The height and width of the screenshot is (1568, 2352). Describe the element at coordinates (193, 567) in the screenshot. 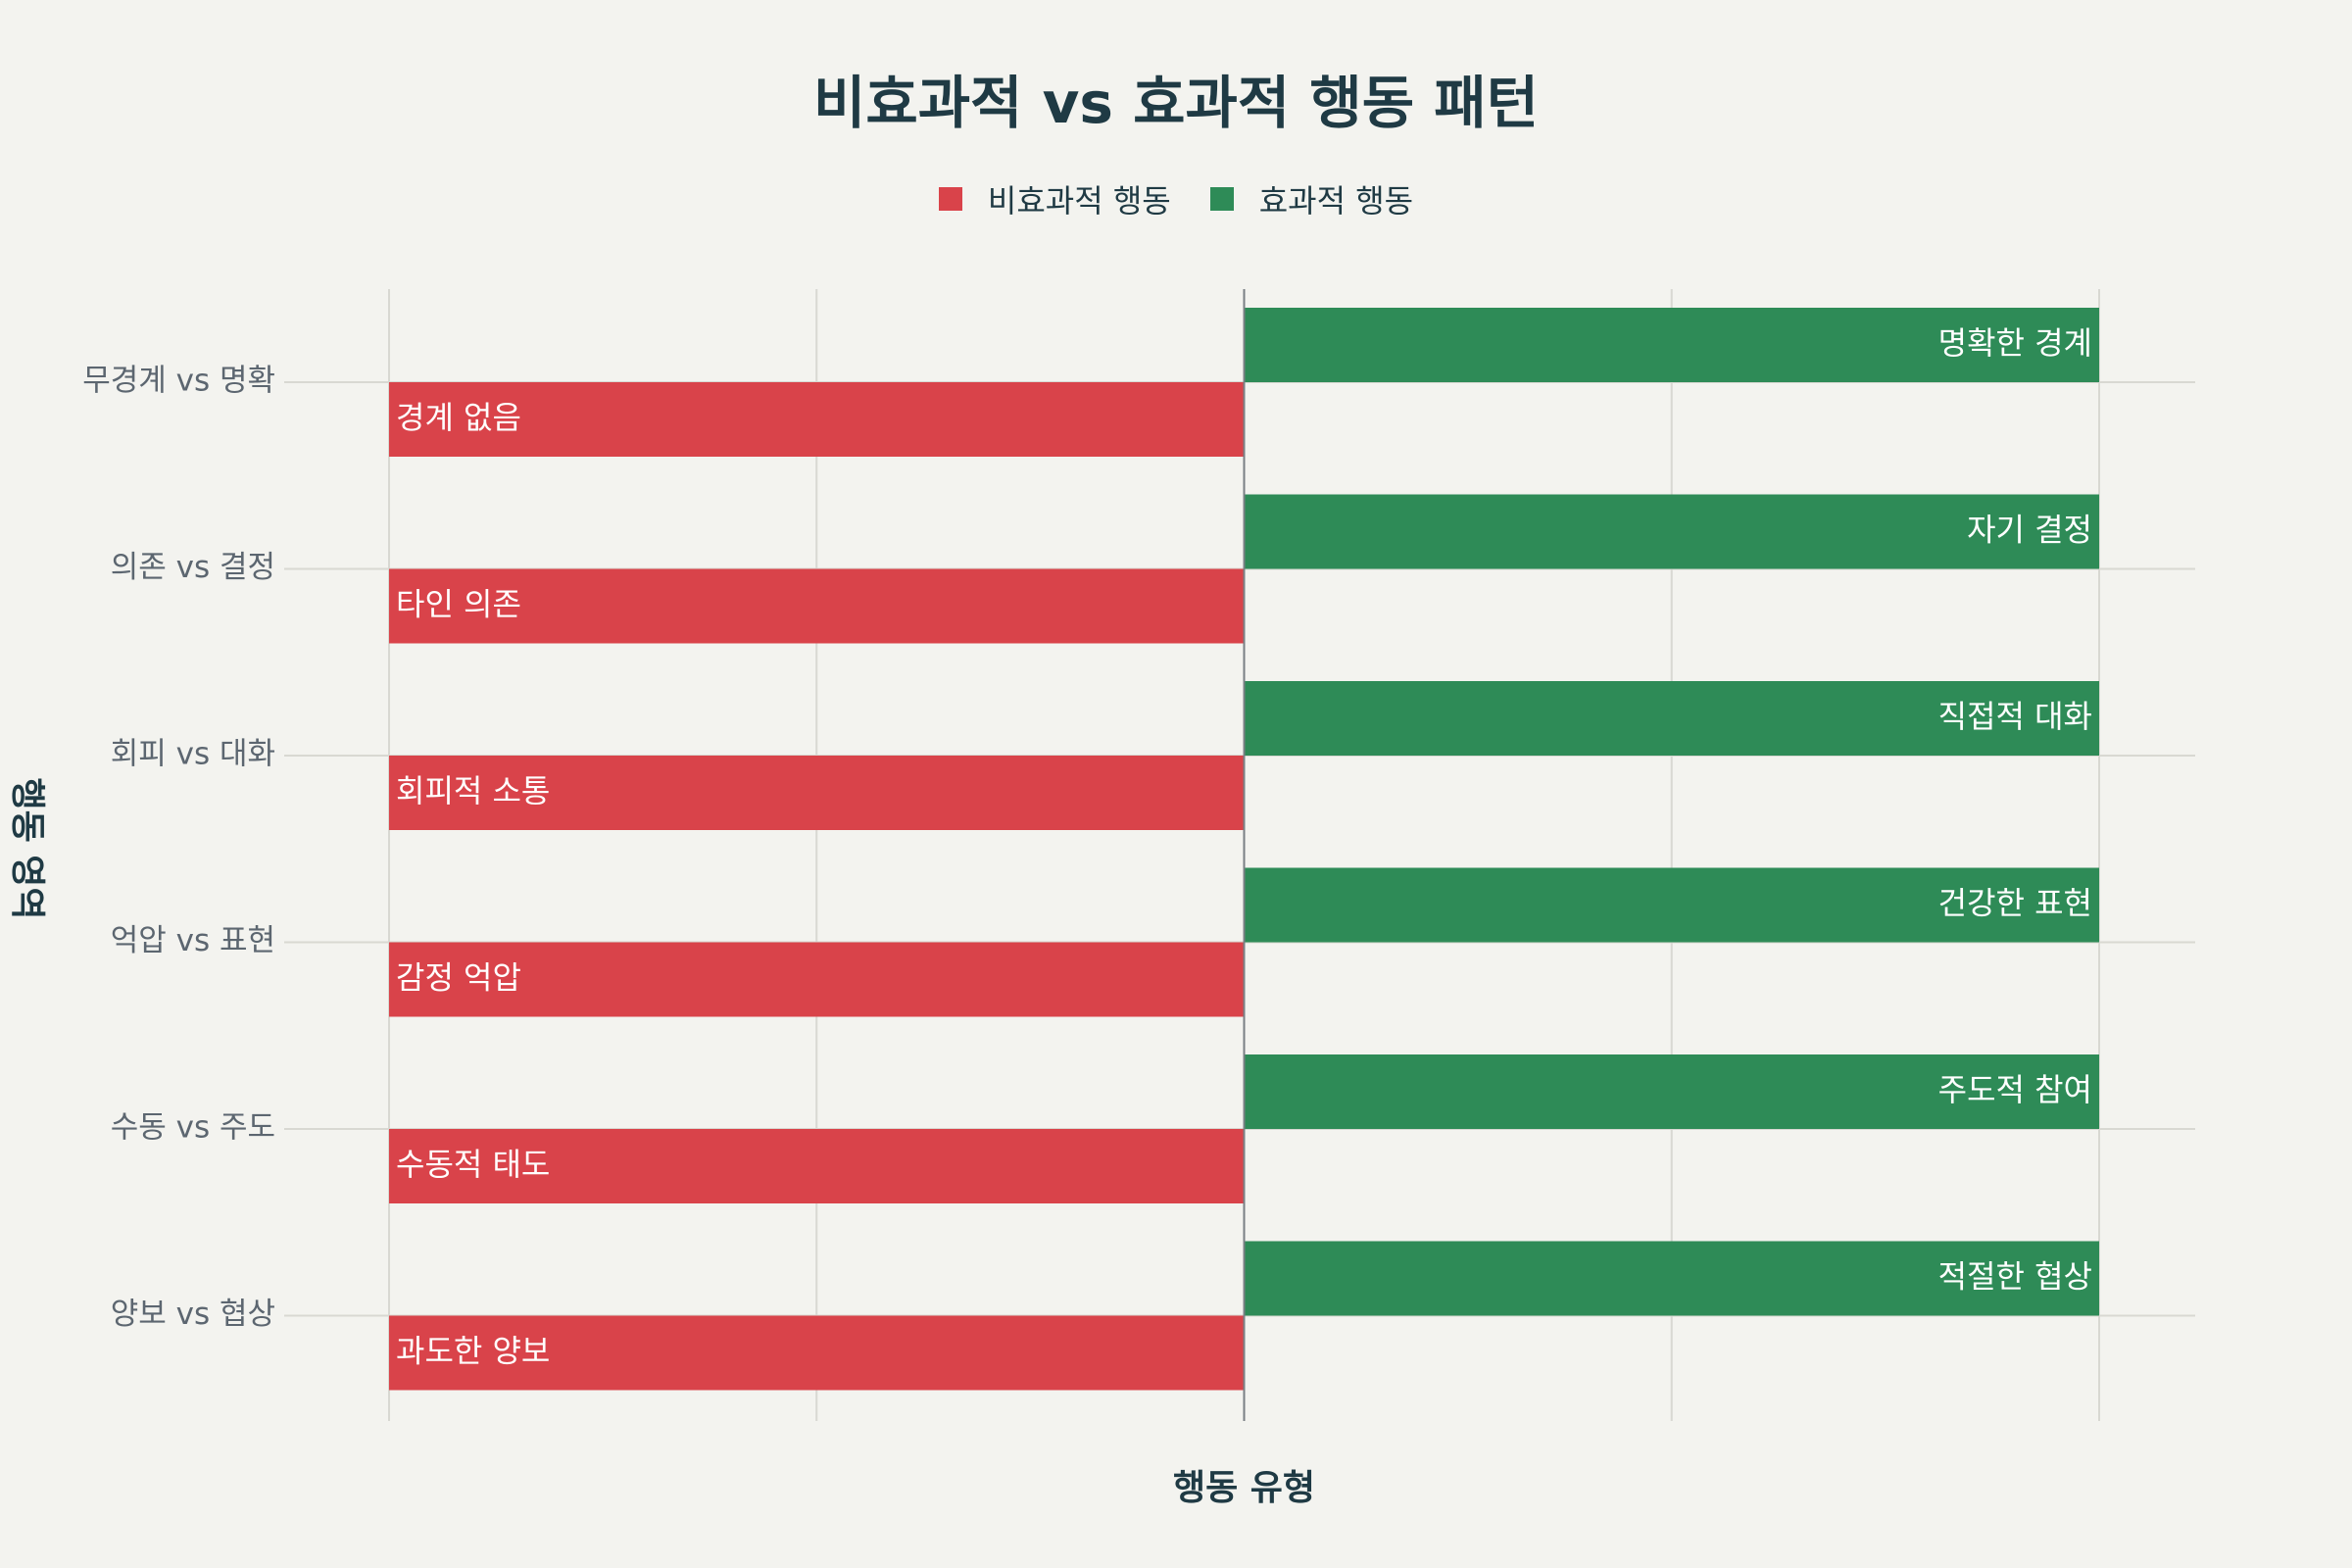

I see `y-tick-label: 의존 vs 결정` at that location.